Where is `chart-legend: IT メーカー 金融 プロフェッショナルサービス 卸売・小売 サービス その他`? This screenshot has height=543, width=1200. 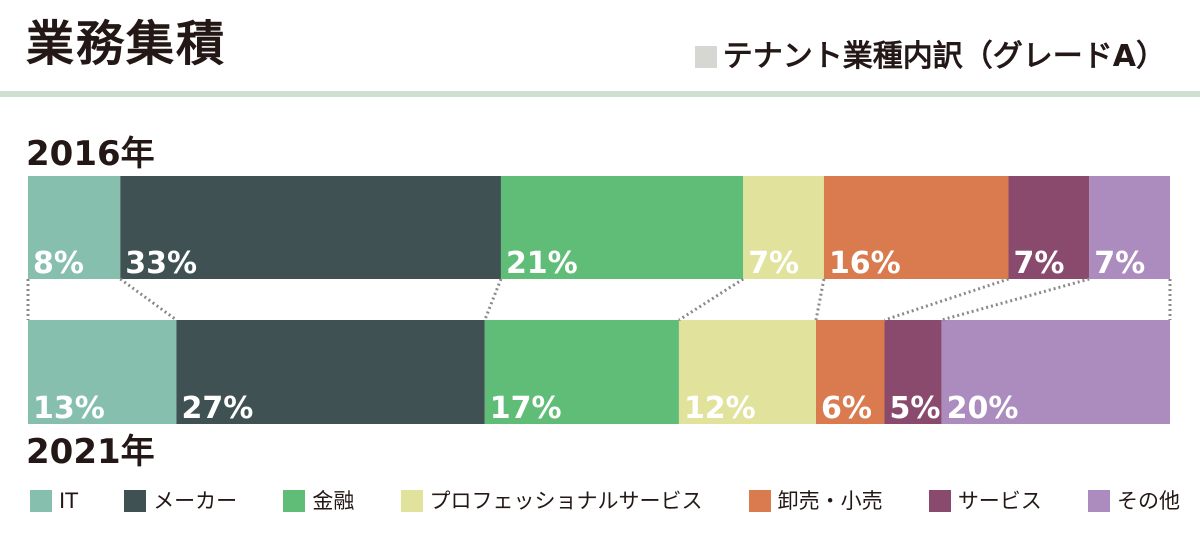 chart-legend: IT メーカー 金融 プロフェッショナルサービス 卸売・小売 サービス その他 is located at coordinates (605, 501).